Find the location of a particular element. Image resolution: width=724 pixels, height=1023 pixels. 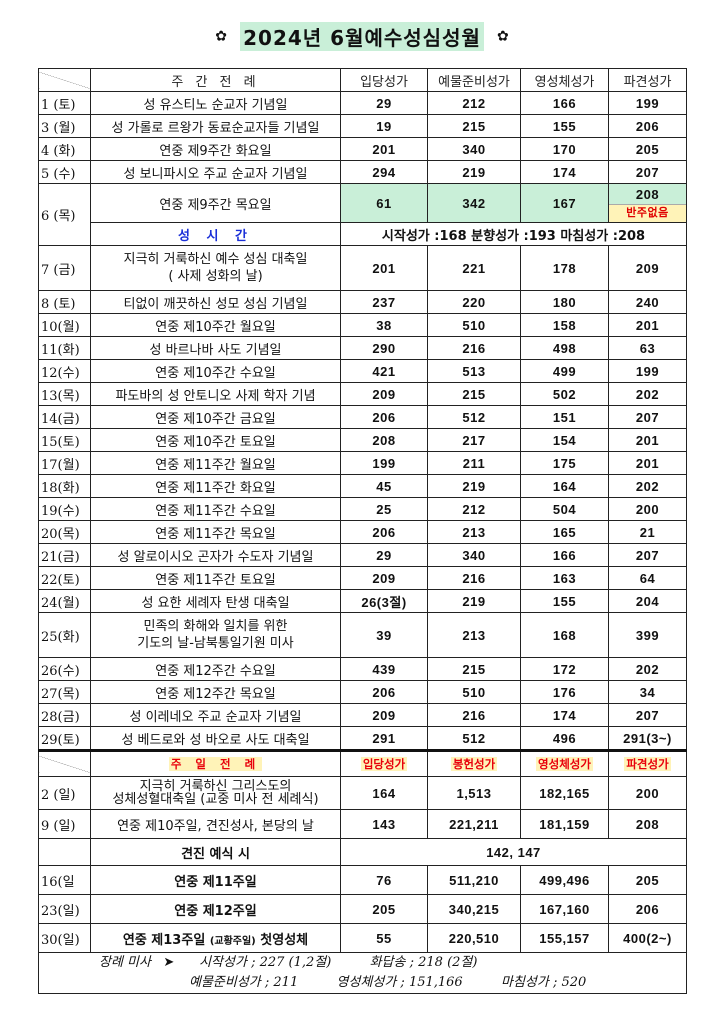

liturgy-name: 지극히 거룩하신 그리스도의 성체성혈대축일 (교중 미사 전 세례식) is located at coordinates (215, 793).